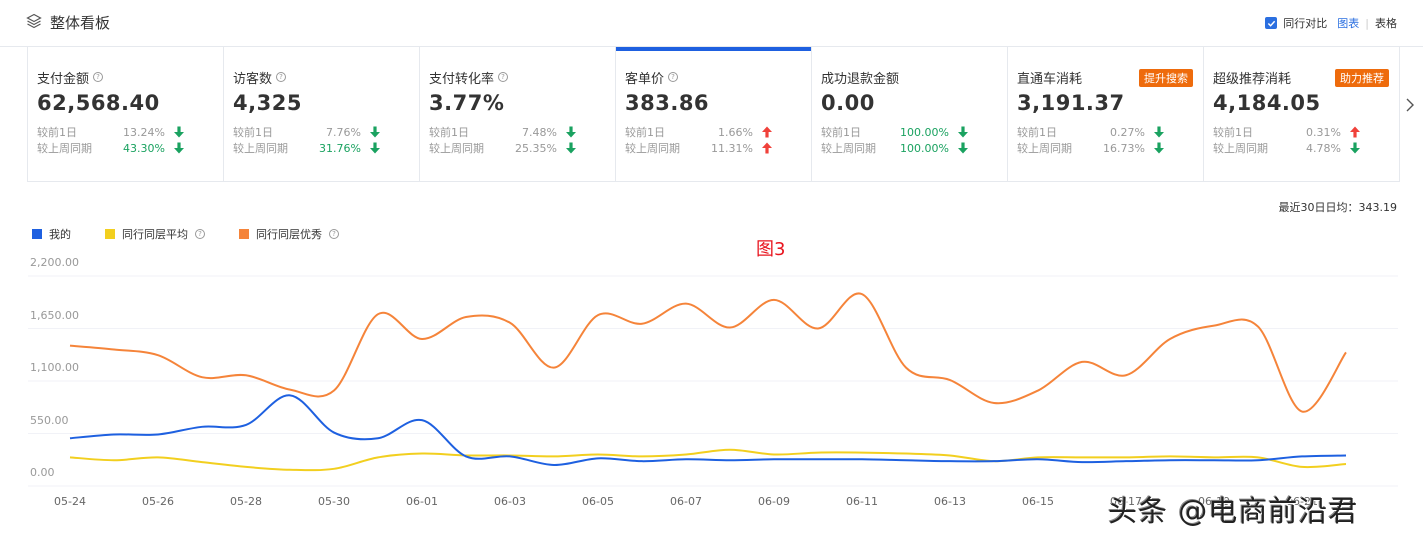 This screenshot has width=1423, height=544. What do you see at coordinates (144, 132) in the screenshot?
I see `compare-percent: 13.24%` at bounding box center [144, 132].